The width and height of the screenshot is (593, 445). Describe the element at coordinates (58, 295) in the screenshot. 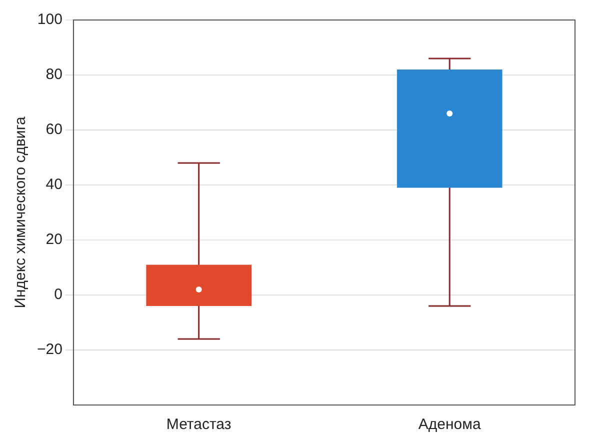

I see `y-tick-label: 0` at that location.